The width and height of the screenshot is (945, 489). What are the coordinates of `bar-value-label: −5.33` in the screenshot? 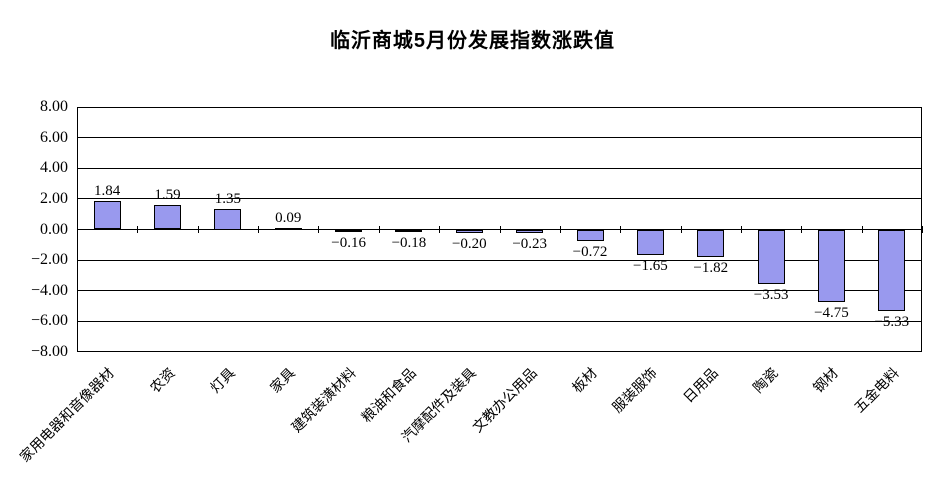 It's located at (892, 322).